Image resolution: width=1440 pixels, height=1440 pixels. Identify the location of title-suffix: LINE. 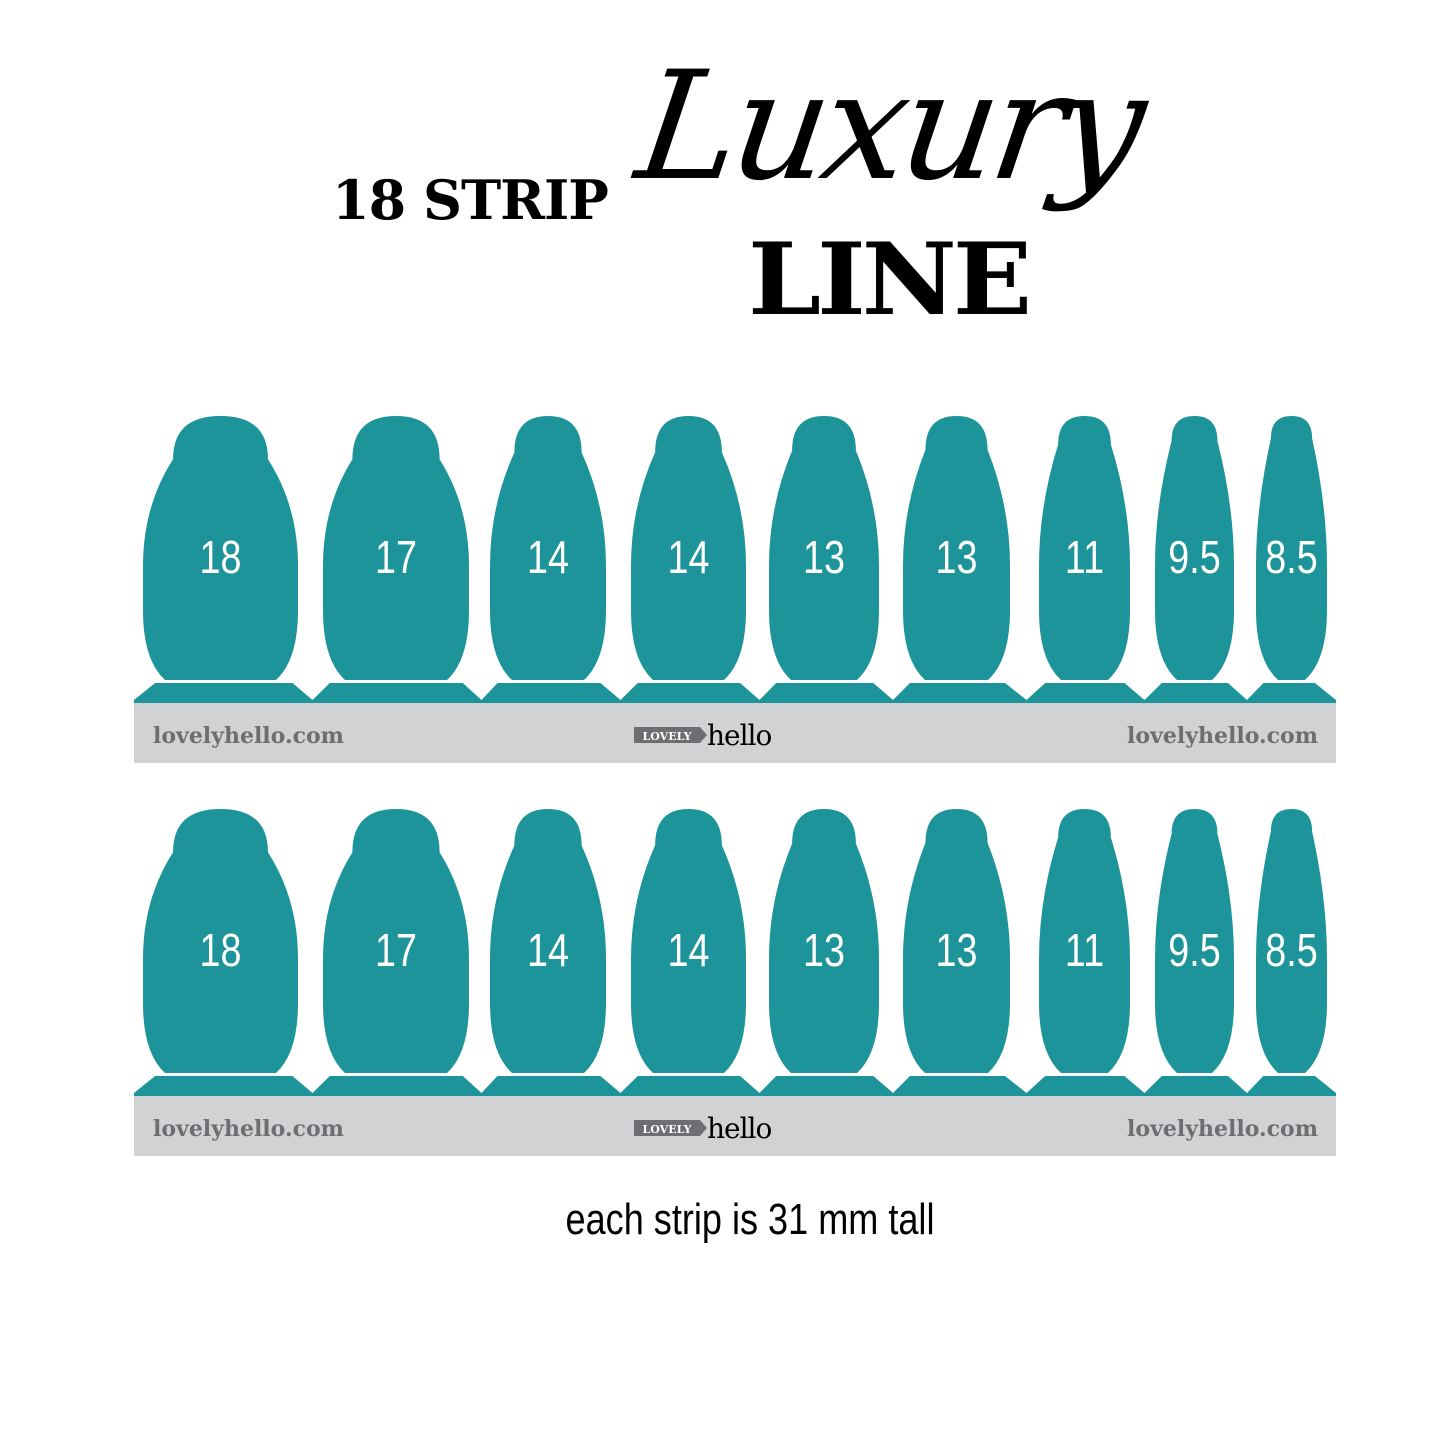
(890, 279).